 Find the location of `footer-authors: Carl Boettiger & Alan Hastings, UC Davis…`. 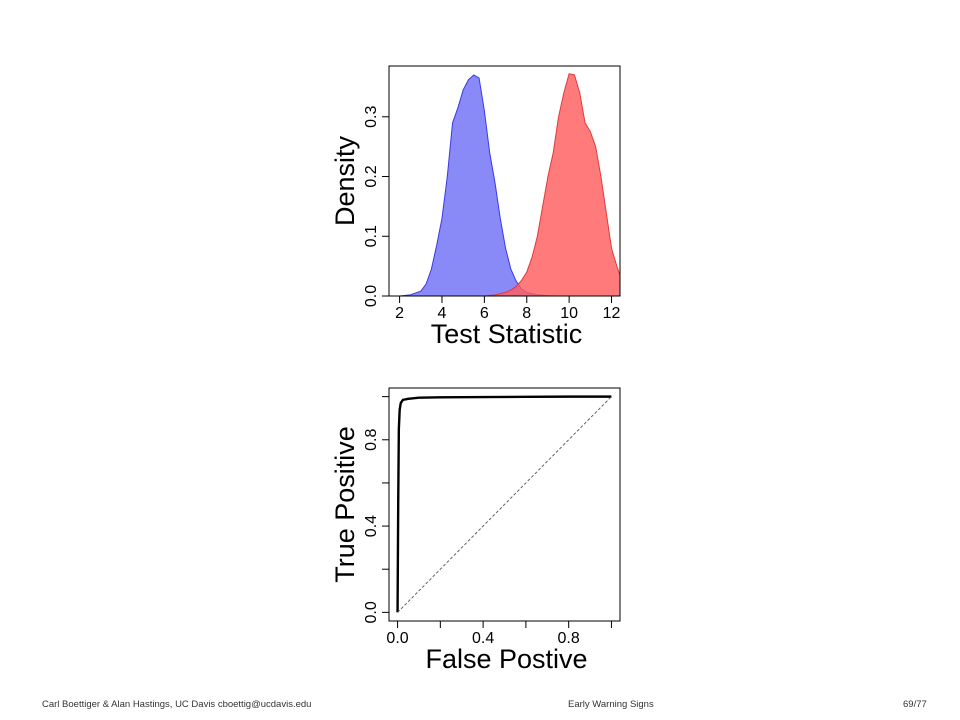

footer-authors: Carl Boettiger & Alan Hastings, UC Davis… is located at coordinates (177, 704).